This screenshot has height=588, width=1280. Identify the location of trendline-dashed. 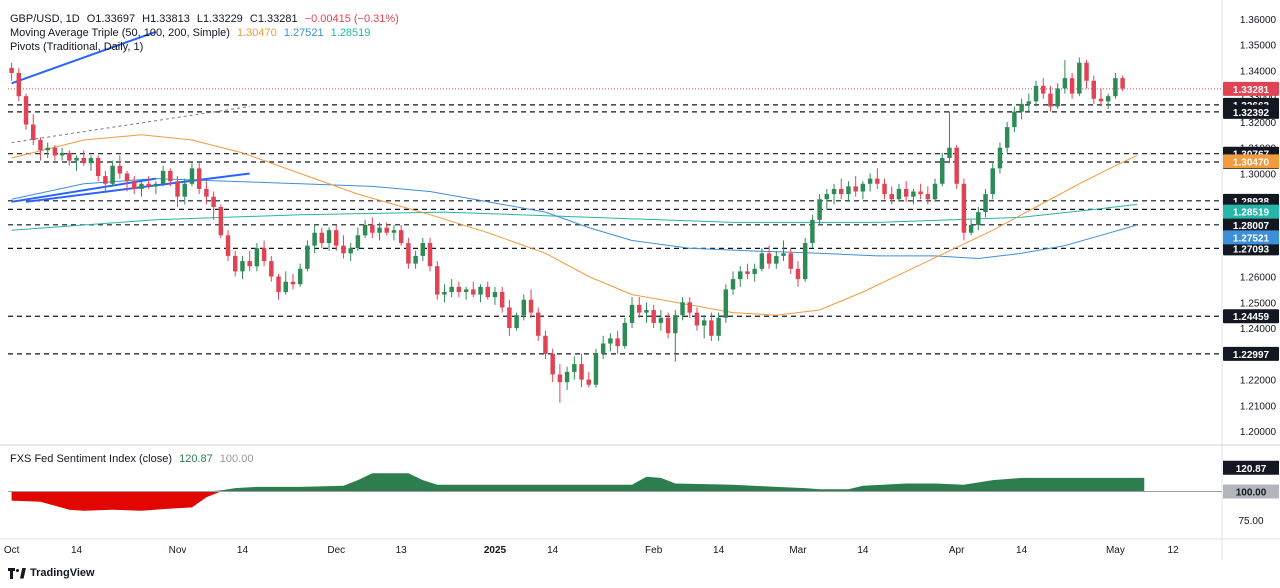
(130, 124).